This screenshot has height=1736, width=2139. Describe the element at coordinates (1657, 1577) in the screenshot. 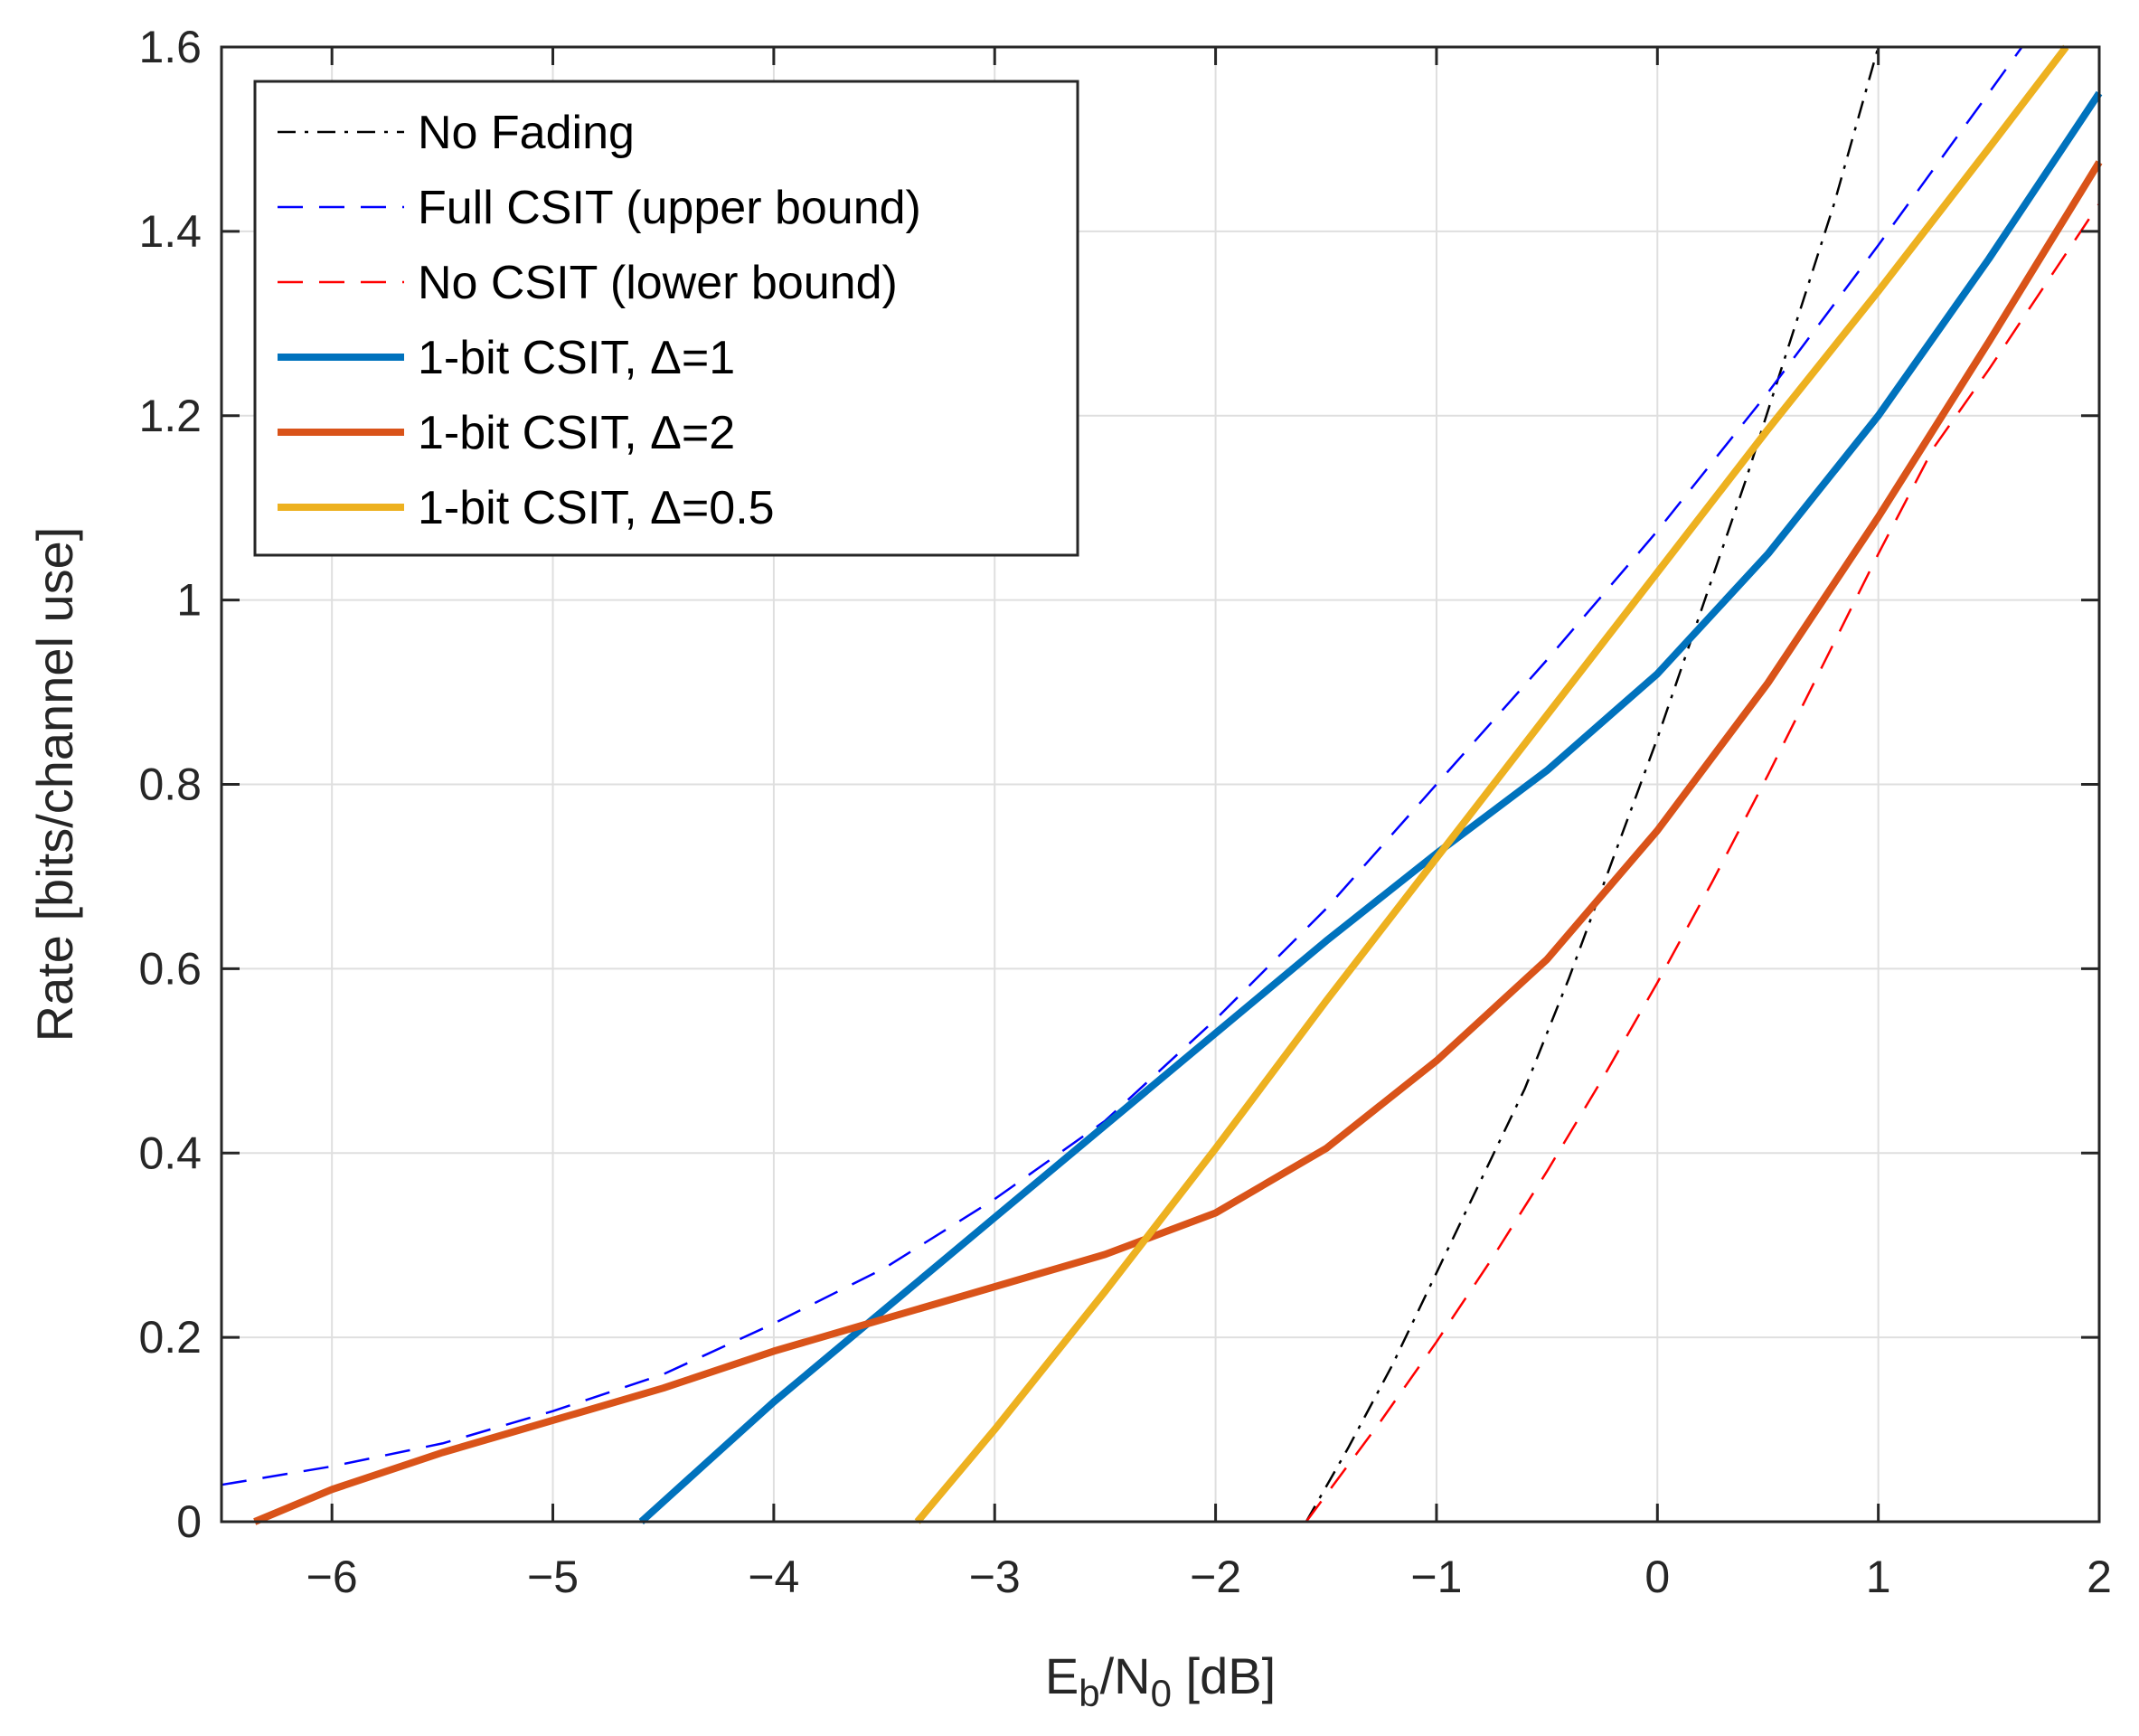

I see `x-tick-label: 0` at that location.